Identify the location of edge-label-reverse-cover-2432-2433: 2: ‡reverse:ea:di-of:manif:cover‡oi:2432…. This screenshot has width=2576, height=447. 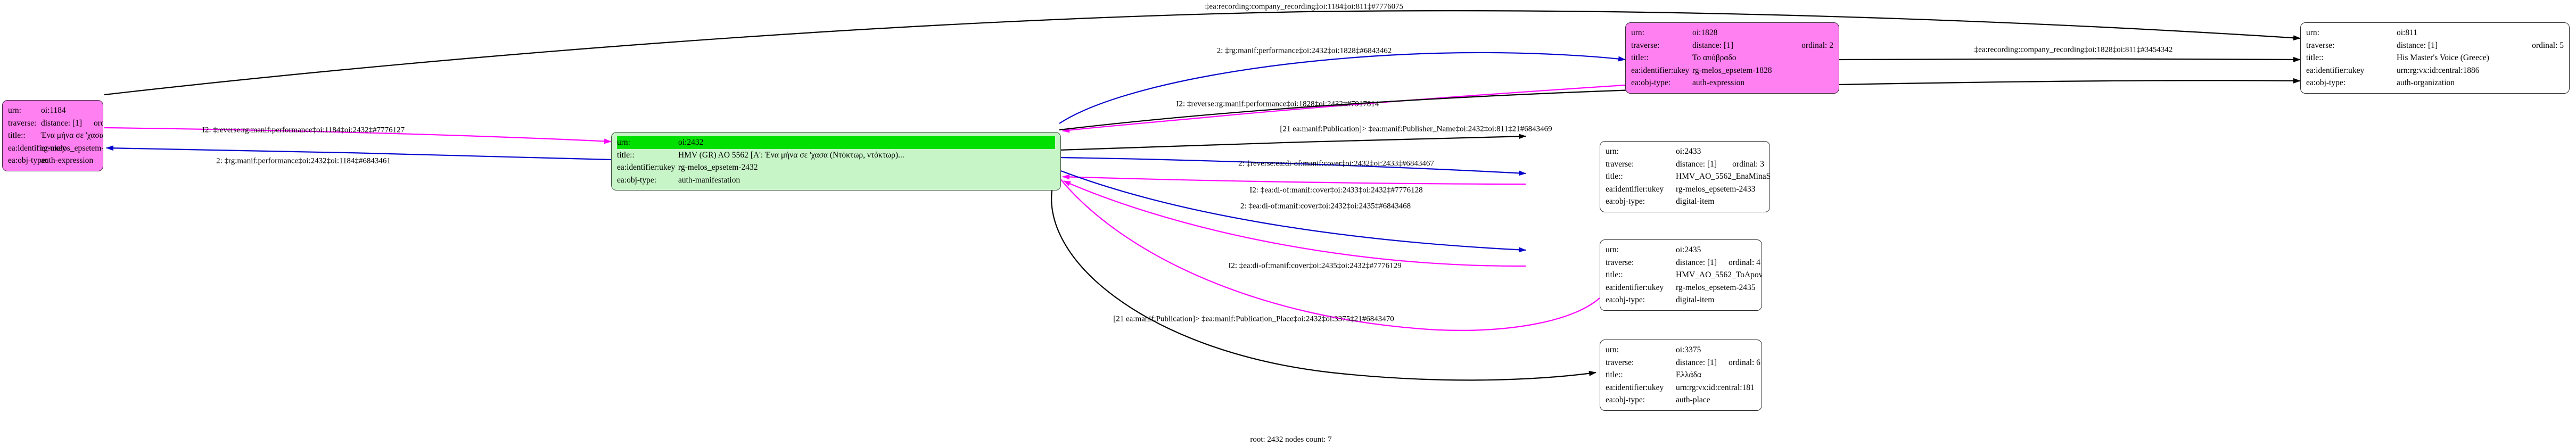
(1336, 163).